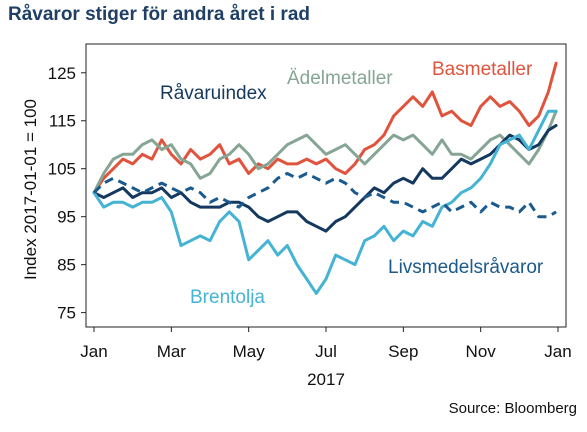 The image size is (587, 432). I want to click on x-axis-label: 2017, so click(326, 379).